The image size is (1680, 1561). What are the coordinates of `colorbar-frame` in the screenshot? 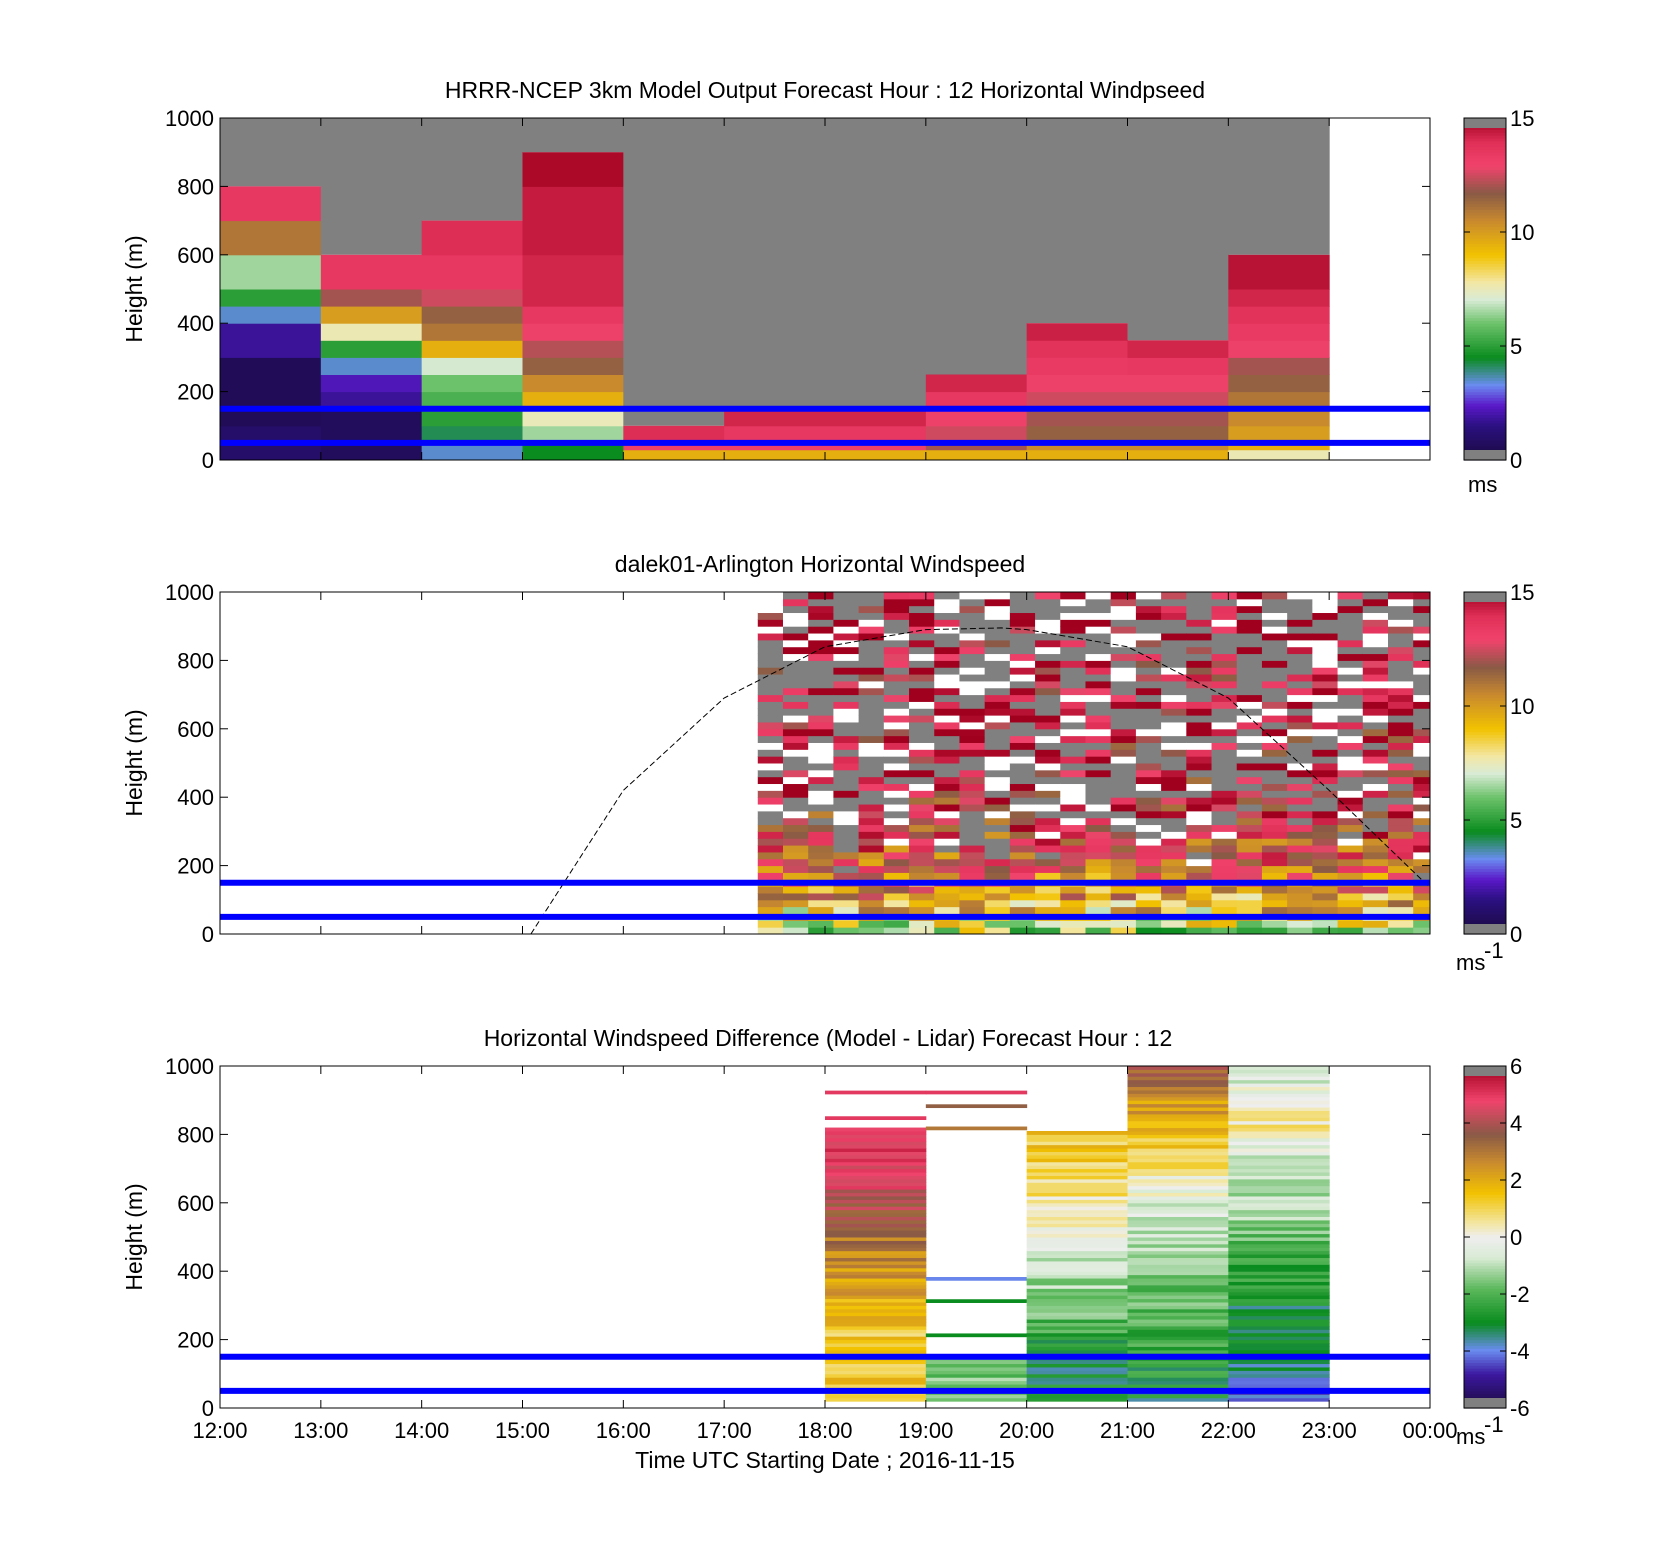 It's located at (1485, 289).